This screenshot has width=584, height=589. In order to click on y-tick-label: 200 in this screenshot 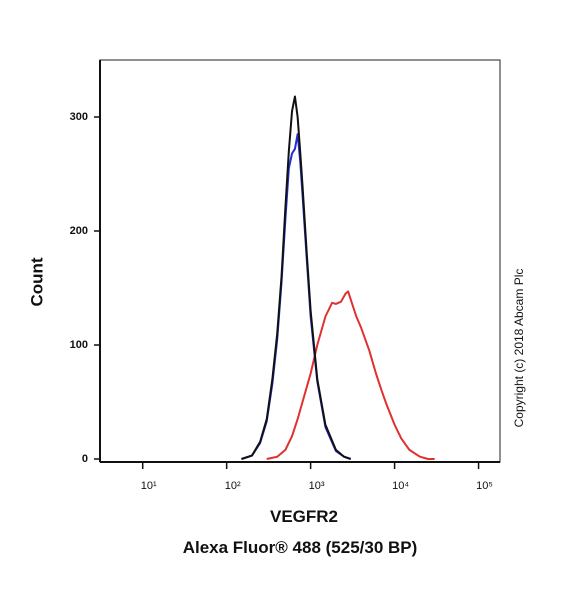, I will do `click(79, 231)`.